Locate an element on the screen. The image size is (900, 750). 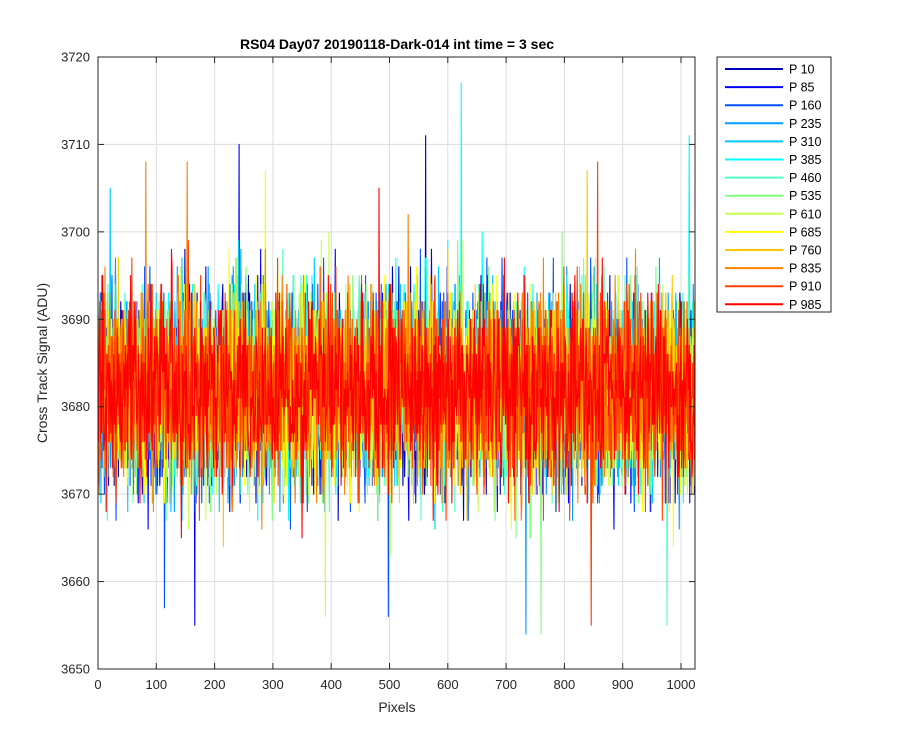
x-tick-label: 100 is located at coordinates (156, 684).